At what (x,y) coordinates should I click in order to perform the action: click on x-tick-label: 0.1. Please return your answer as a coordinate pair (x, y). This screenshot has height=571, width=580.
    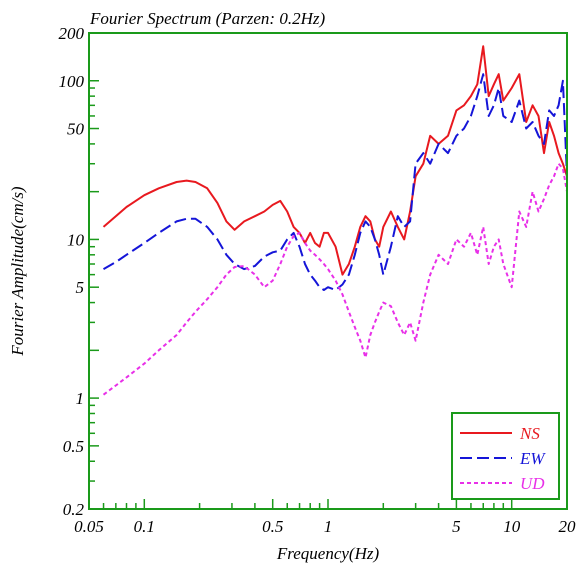
    Looking at the image, I should click on (144, 526).